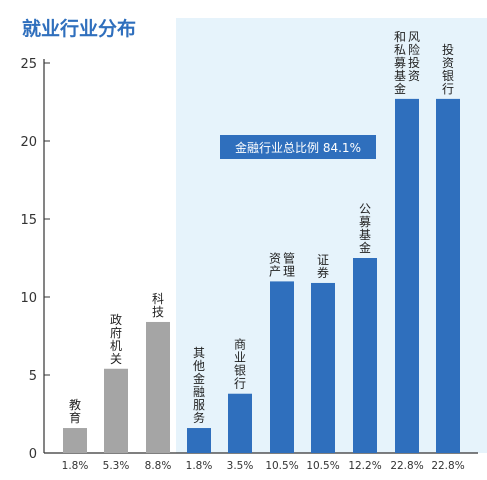  Describe the element at coordinates (289, 271) in the screenshot. I see `category-label-char: 理` at that location.